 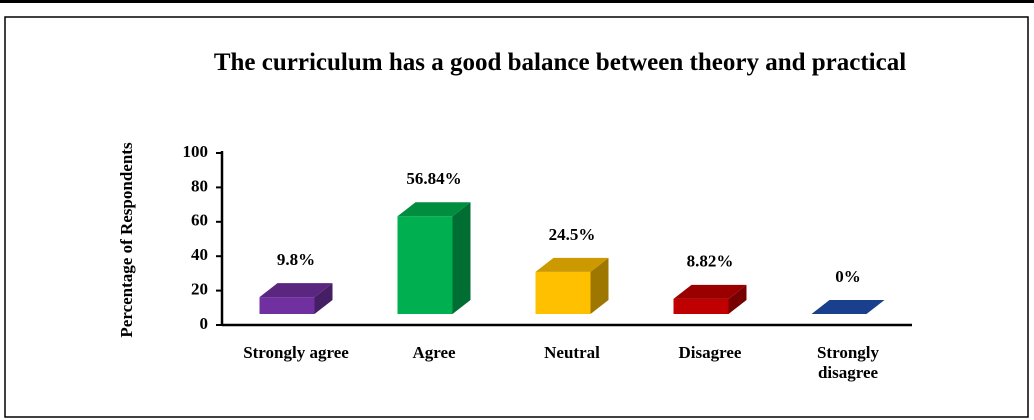 What do you see at coordinates (196, 151) in the screenshot?
I see `y-tick-label: 100` at bounding box center [196, 151].